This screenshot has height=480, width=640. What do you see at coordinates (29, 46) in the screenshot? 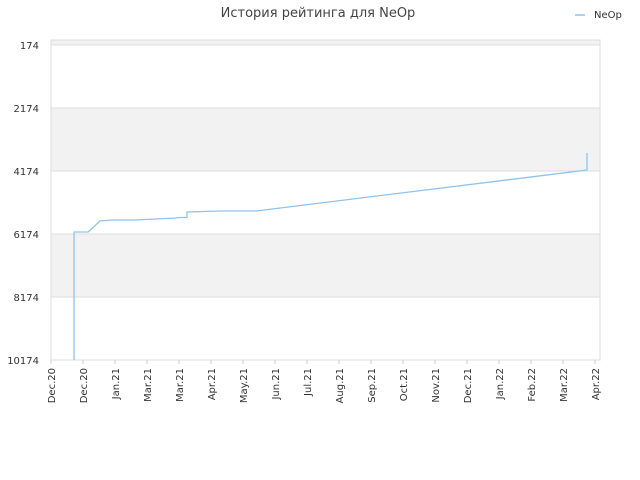
I see `y-tick-label: 174` at bounding box center [29, 46].